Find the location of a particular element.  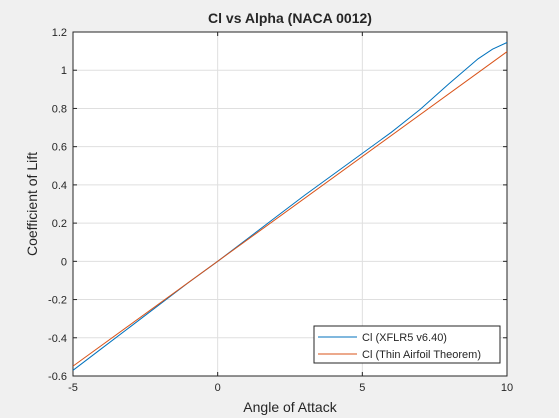

y-tick-label: 0.2 is located at coordinates (59, 224).